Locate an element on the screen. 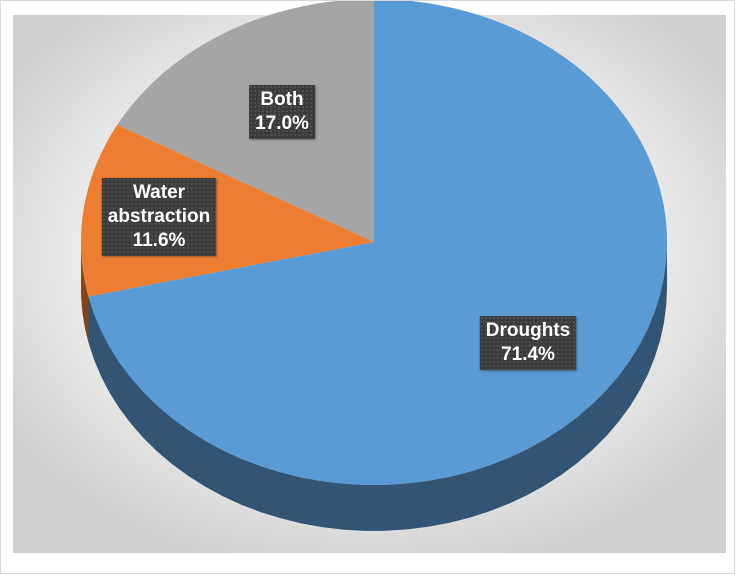 This screenshot has width=737, height=576. data-label-line: Droughts is located at coordinates (528, 330).